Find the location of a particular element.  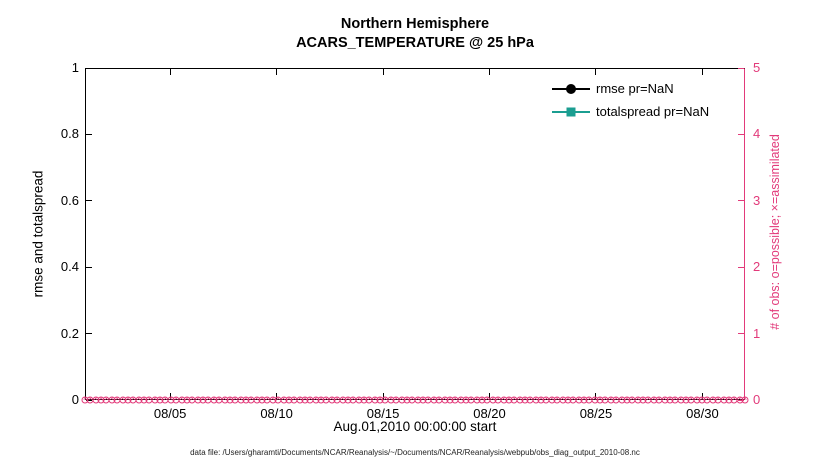

chart-title-region: Northern Hemisphere is located at coordinates (415, 24).